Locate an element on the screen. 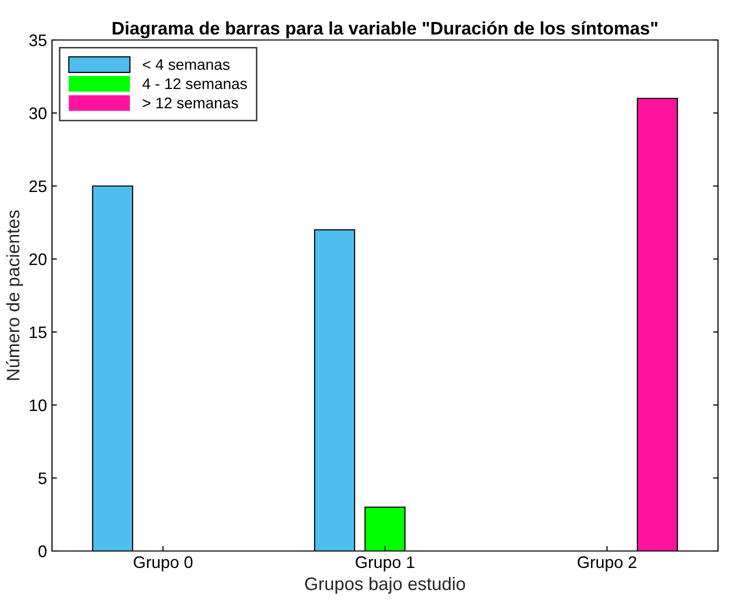 The height and width of the screenshot is (614, 731). y-axis-title: Número de pacientes is located at coordinates (15, 295).